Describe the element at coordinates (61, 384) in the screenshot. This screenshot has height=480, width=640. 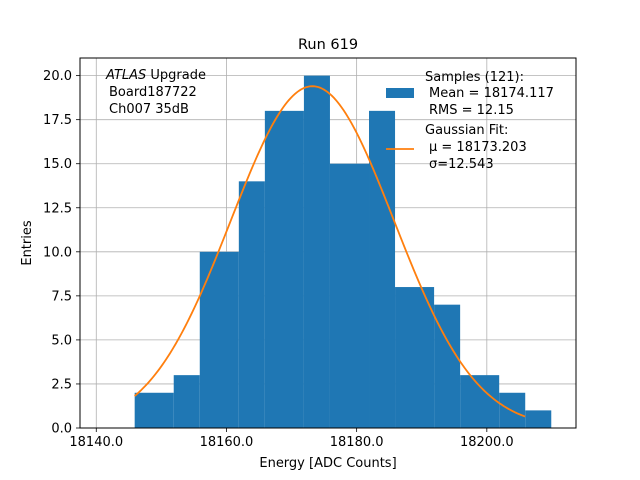
I see `y-tick-label: 2.5` at that location.